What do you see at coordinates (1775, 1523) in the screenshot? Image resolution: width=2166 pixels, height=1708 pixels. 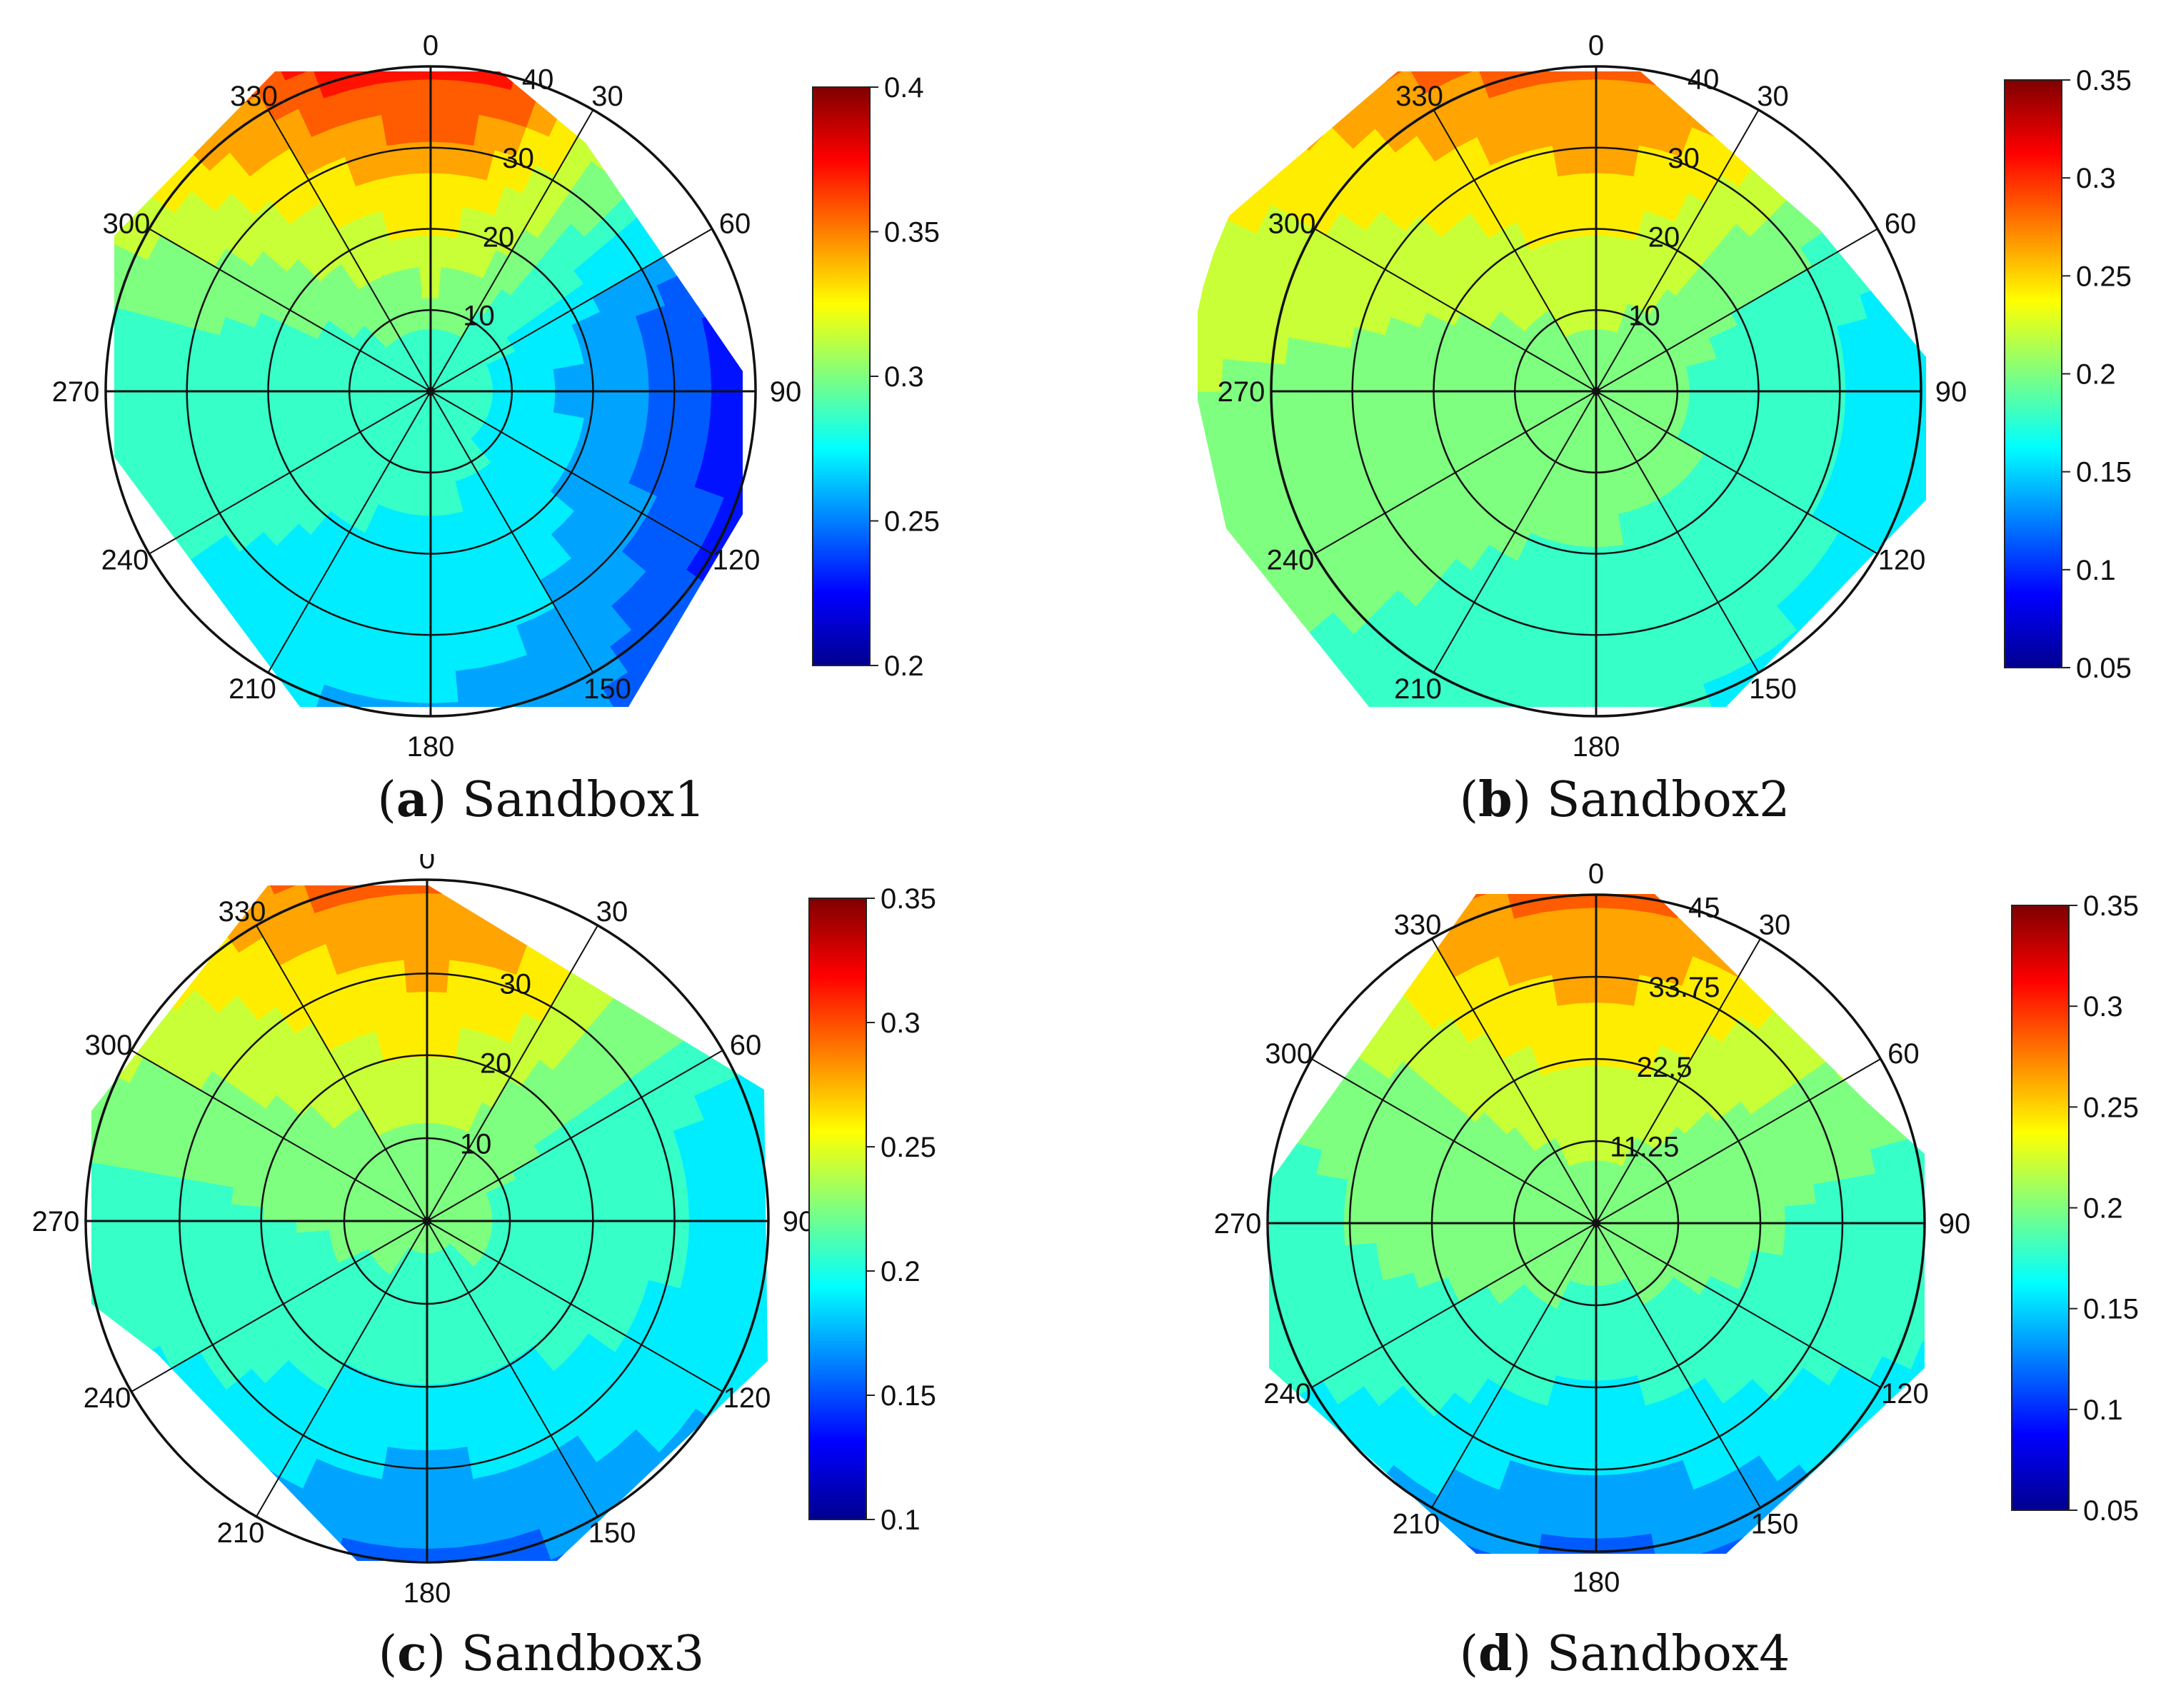 I see `angle-tick-label: 150` at bounding box center [1775, 1523].